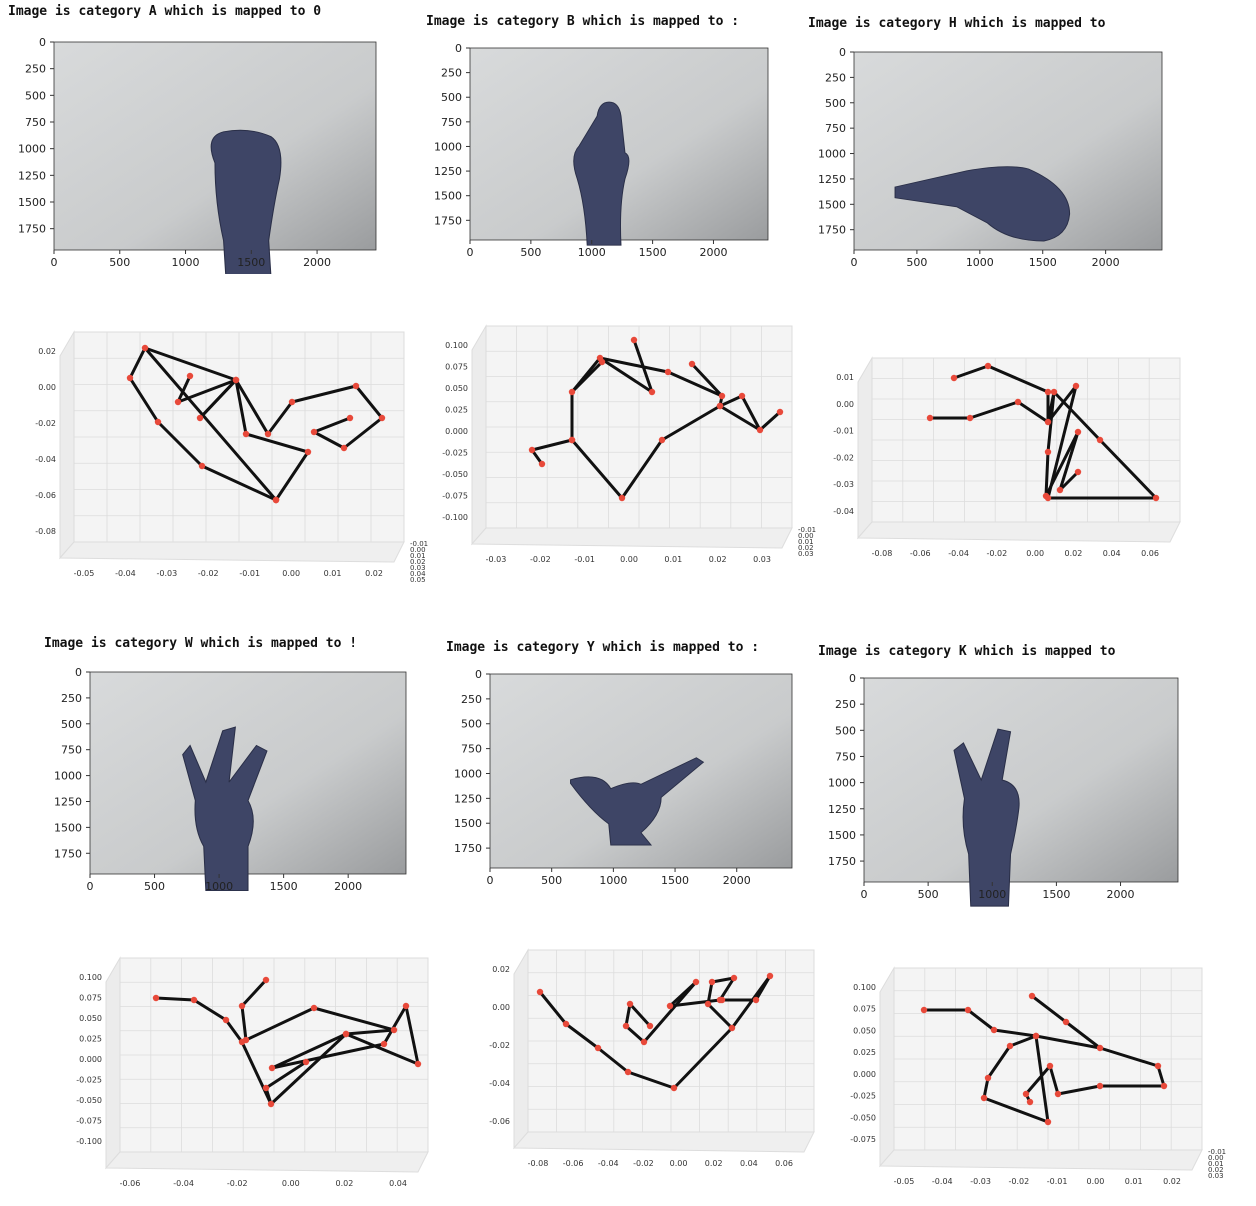 This screenshot has width=1256, height=1206. What do you see at coordinates (807, 530) in the screenshot?
I see `z-tick-label: -0.01` at bounding box center [807, 530].